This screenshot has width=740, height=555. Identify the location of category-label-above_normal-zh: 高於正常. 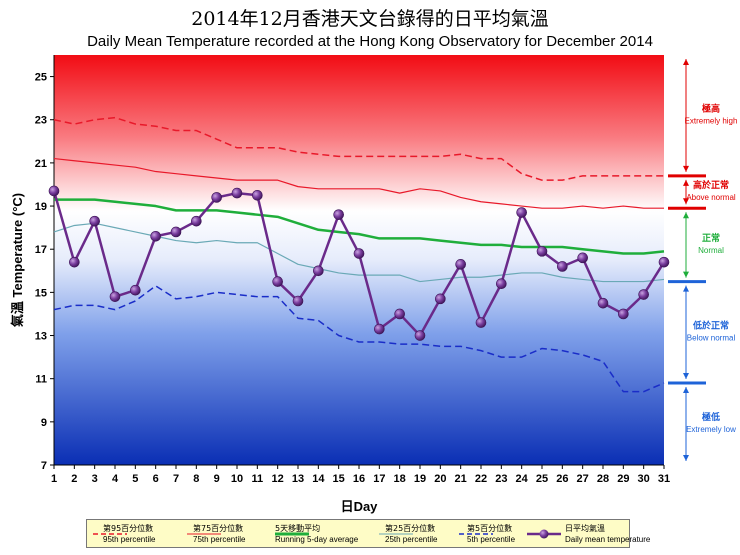
(711, 185).